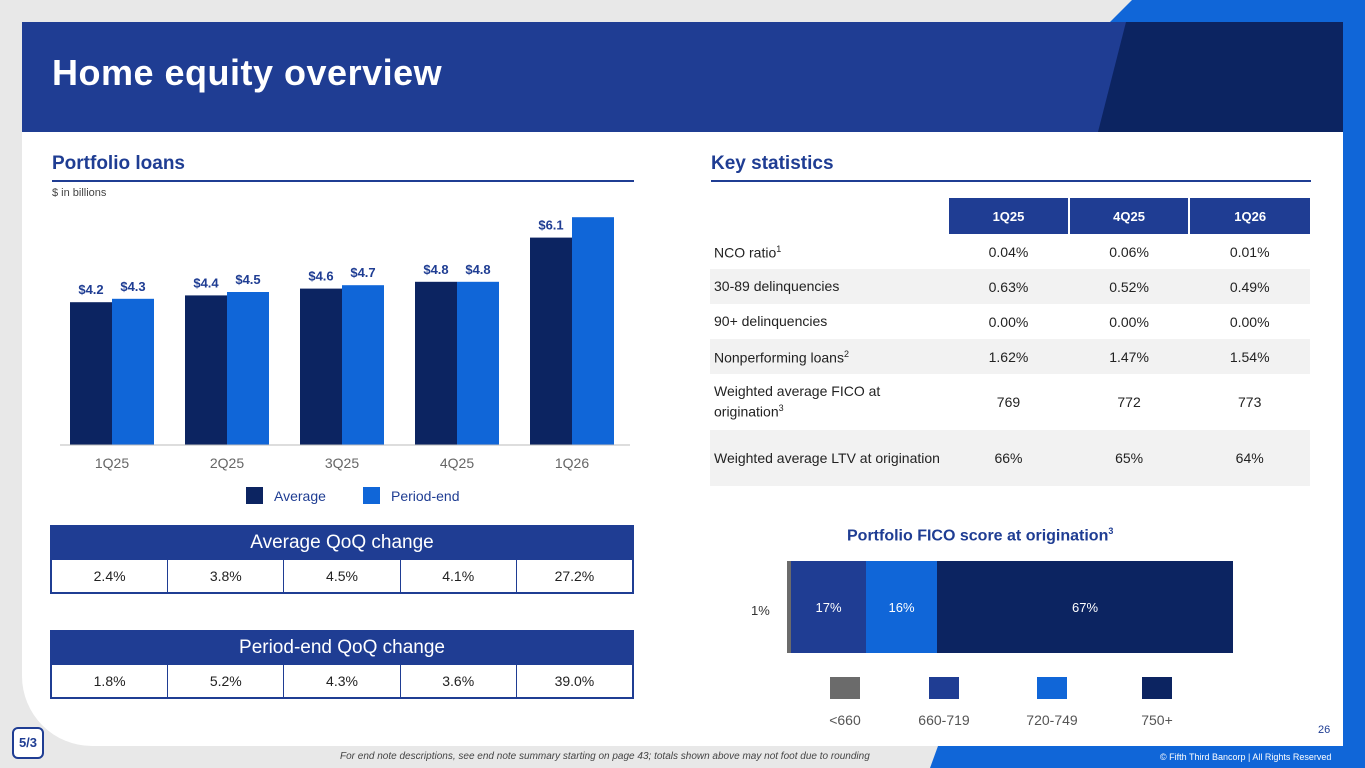 The height and width of the screenshot is (768, 1365). I want to click on average-qoq-cell: 2.4%, so click(110, 576).